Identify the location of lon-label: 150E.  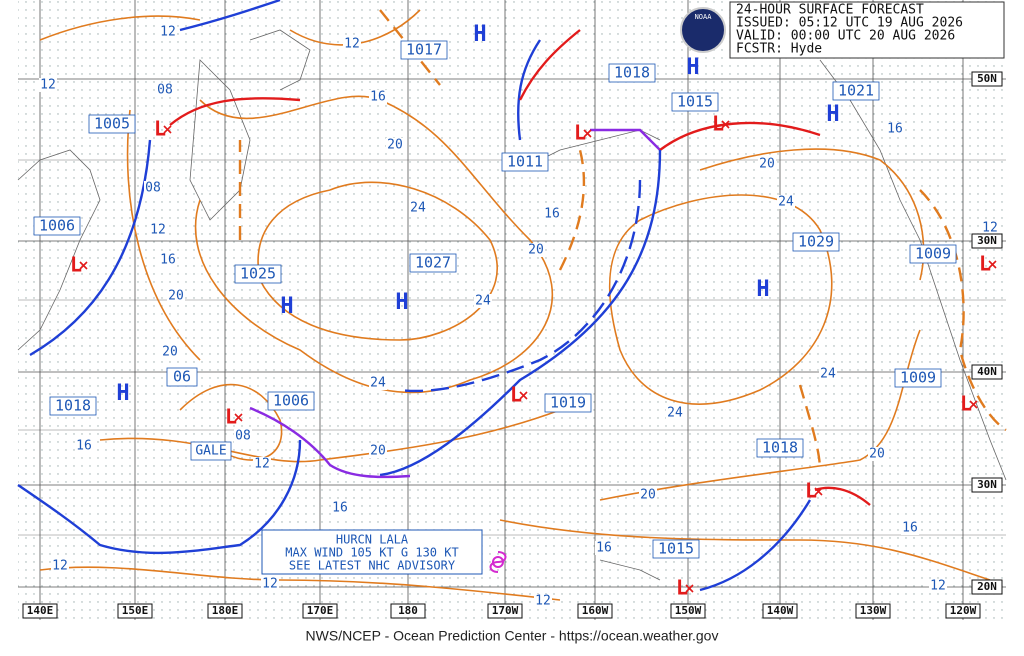
(135, 610).